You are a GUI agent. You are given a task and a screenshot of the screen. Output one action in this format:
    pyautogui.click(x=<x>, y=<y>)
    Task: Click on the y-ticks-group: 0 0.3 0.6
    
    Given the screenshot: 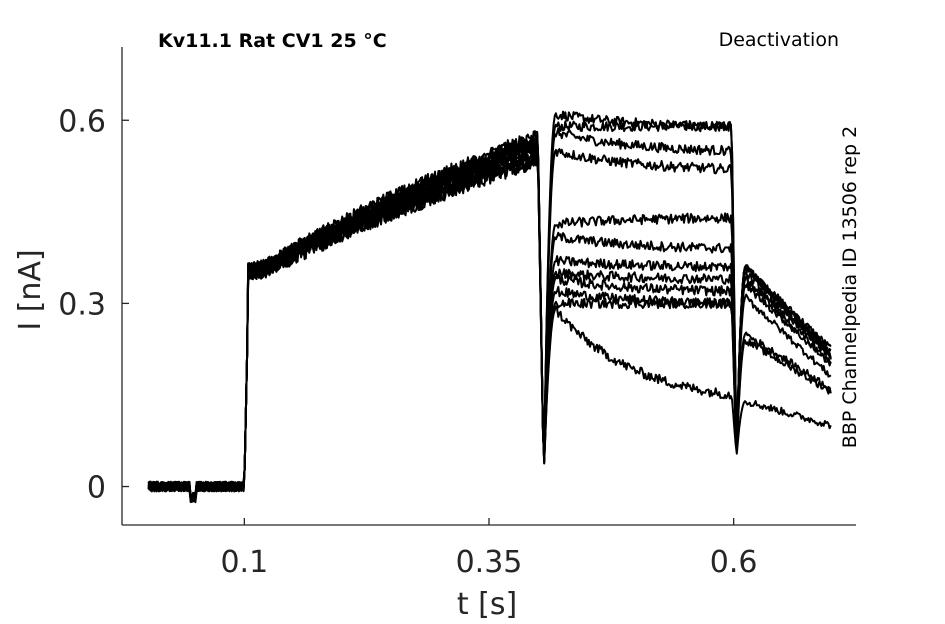 What is the action you would take?
    pyautogui.click(x=93, y=305)
    